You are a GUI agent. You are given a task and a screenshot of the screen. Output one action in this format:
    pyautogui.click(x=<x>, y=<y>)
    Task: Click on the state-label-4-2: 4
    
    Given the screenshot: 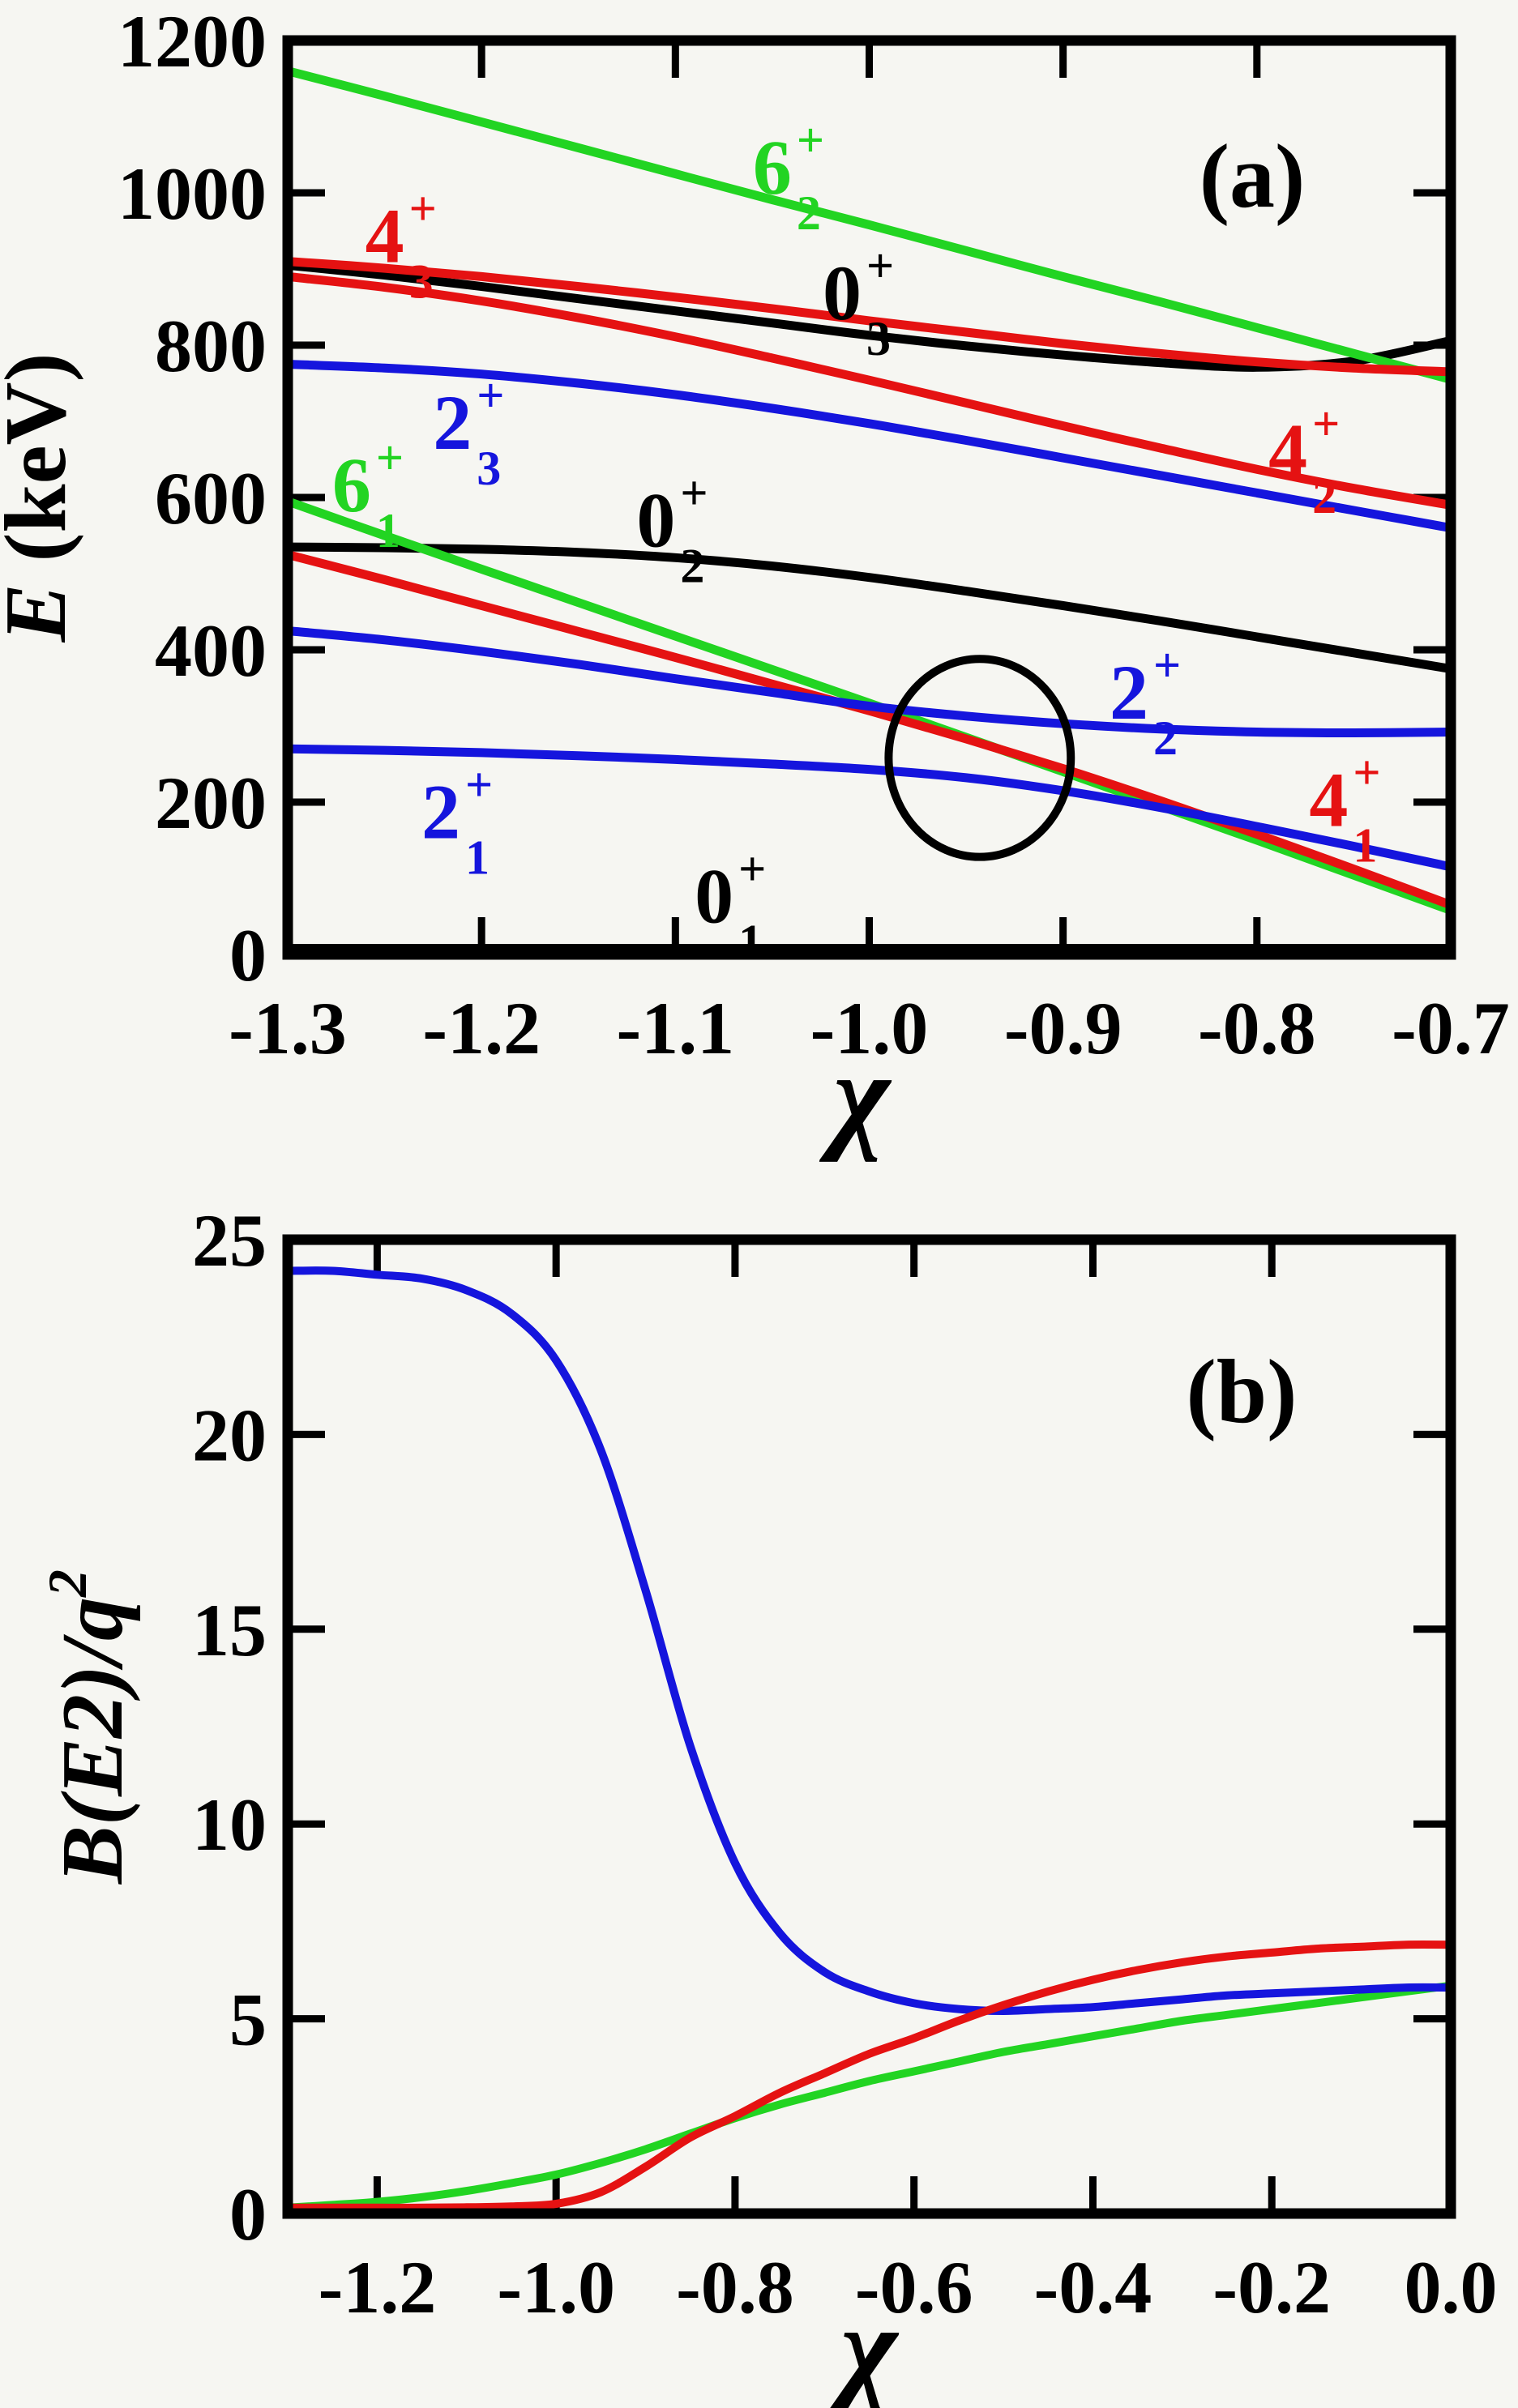 What is the action you would take?
    pyautogui.click(x=1287, y=451)
    